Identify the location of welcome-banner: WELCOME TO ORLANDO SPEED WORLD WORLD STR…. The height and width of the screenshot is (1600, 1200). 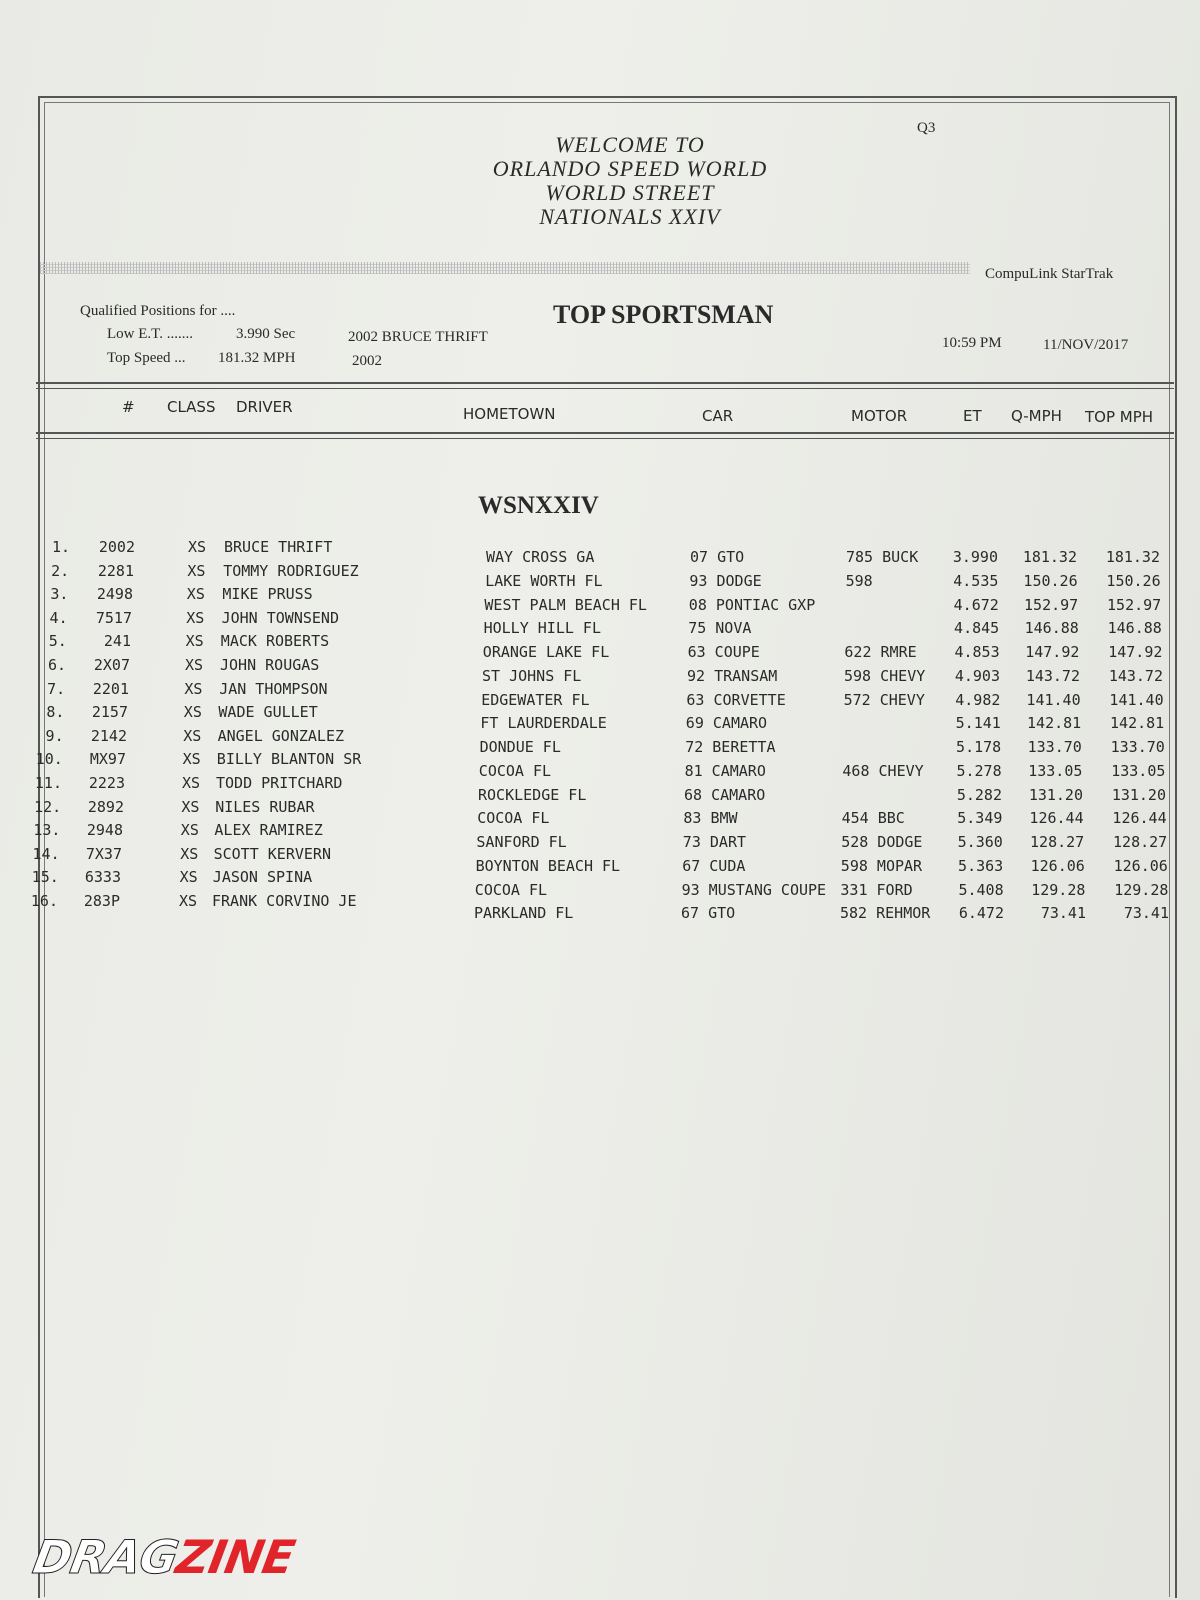
(630, 181).